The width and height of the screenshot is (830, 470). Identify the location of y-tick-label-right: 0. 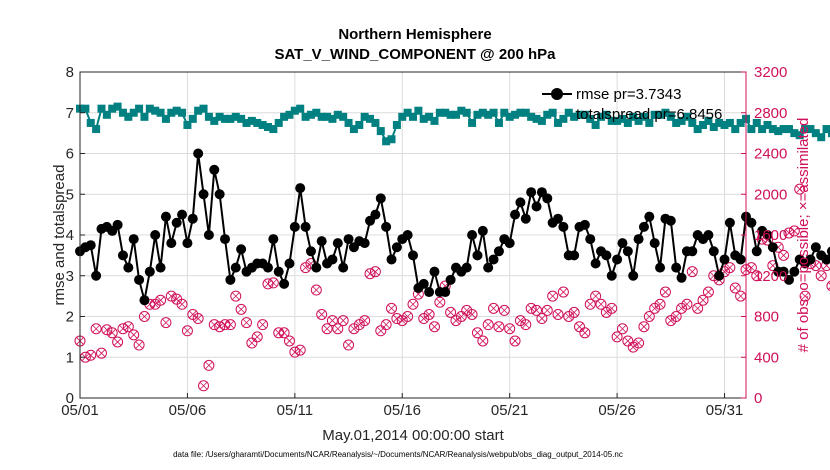
(758, 398).